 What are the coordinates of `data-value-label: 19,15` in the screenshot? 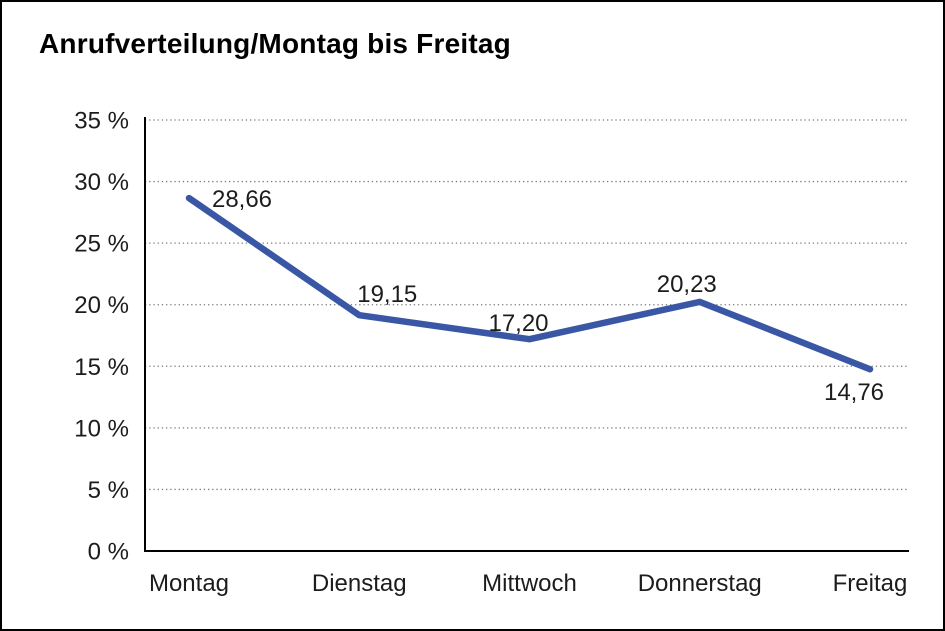 It's located at (387, 294).